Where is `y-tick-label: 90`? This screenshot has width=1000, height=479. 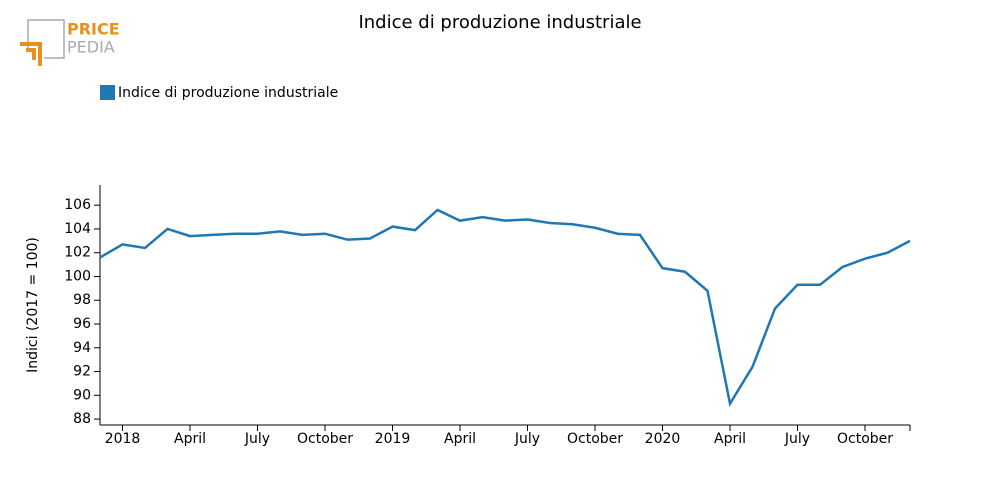 y-tick-label: 90 is located at coordinates (82, 395).